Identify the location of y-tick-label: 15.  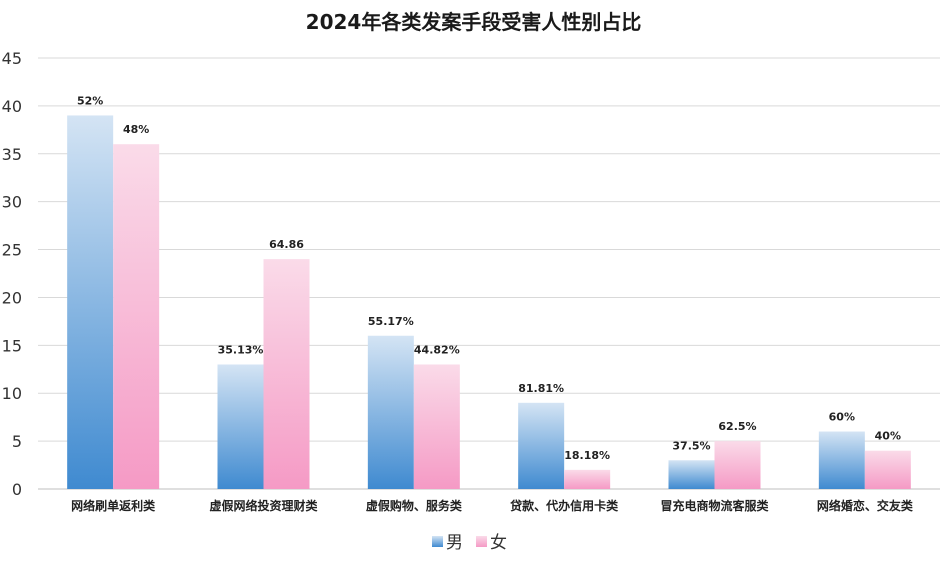
(12, 345).